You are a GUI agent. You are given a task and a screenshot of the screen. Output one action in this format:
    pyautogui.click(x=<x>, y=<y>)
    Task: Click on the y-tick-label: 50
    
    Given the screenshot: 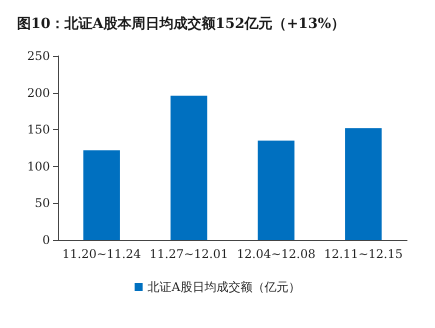 What is the action you would take?
    pyautogui.click(x=42, y=203)
    